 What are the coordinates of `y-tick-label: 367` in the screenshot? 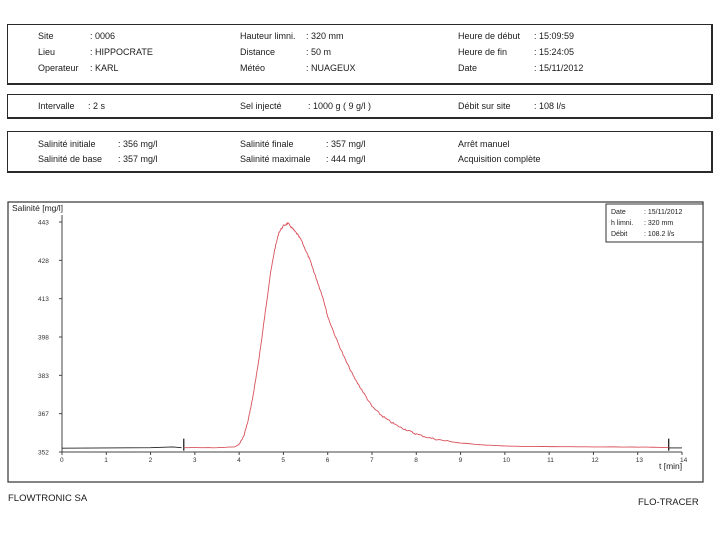 It's located at (43, 414).